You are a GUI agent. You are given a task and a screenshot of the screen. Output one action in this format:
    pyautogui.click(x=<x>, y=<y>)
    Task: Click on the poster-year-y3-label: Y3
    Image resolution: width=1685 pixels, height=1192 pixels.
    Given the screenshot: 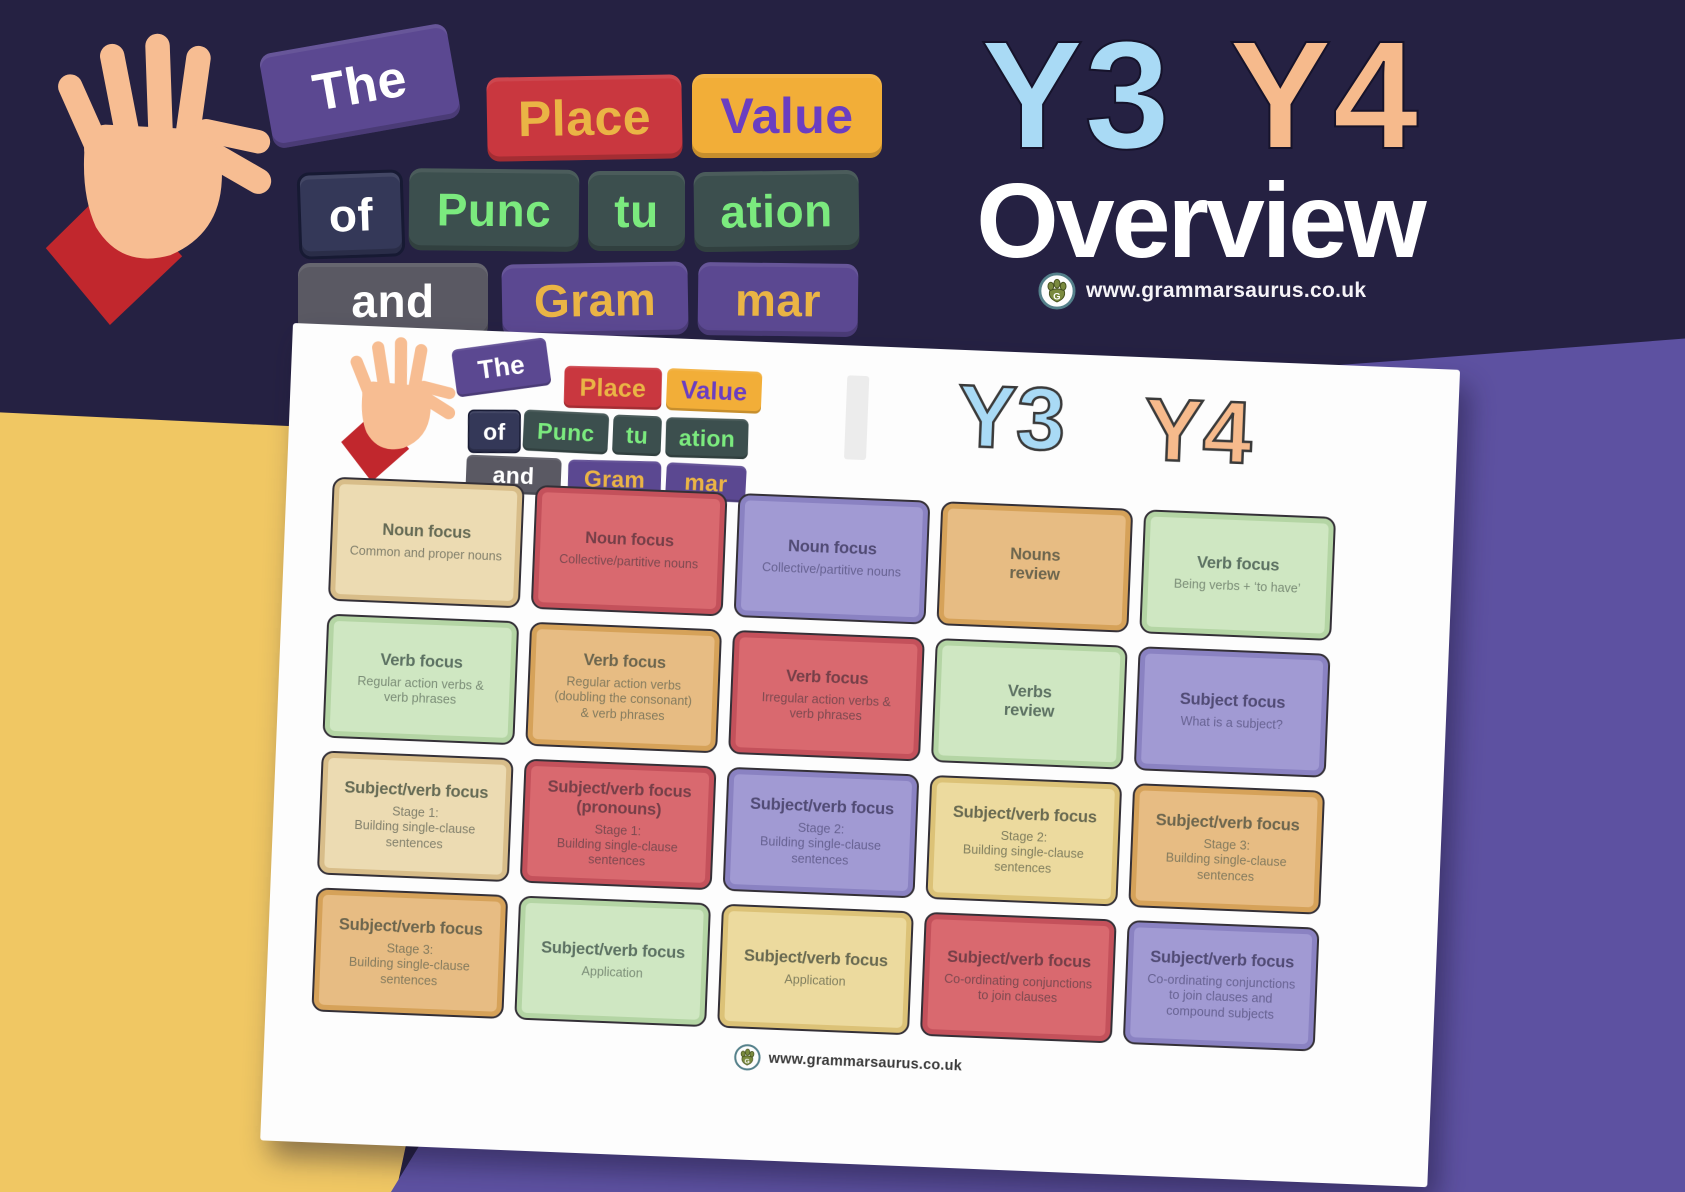 What is the action you would take?
    pyautogui.click(x=1012, y=418)
    